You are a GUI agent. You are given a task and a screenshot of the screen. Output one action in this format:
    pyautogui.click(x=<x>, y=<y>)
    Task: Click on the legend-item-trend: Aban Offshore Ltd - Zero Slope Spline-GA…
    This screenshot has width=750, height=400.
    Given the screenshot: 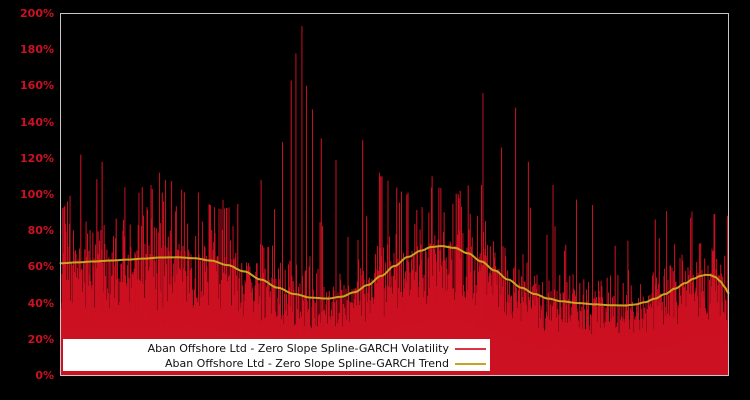 What is the action you would take?
    pyautogui.click(x=277, y=363)
    